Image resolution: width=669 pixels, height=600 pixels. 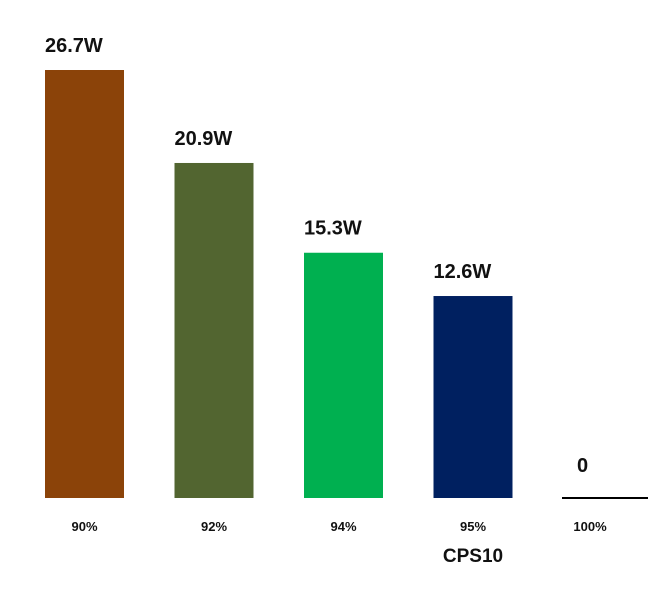 What do you see at coordinates (473, 526) in the screenshot?
I see `category-label-95pct: 95%` at bounding box center [473, 526].